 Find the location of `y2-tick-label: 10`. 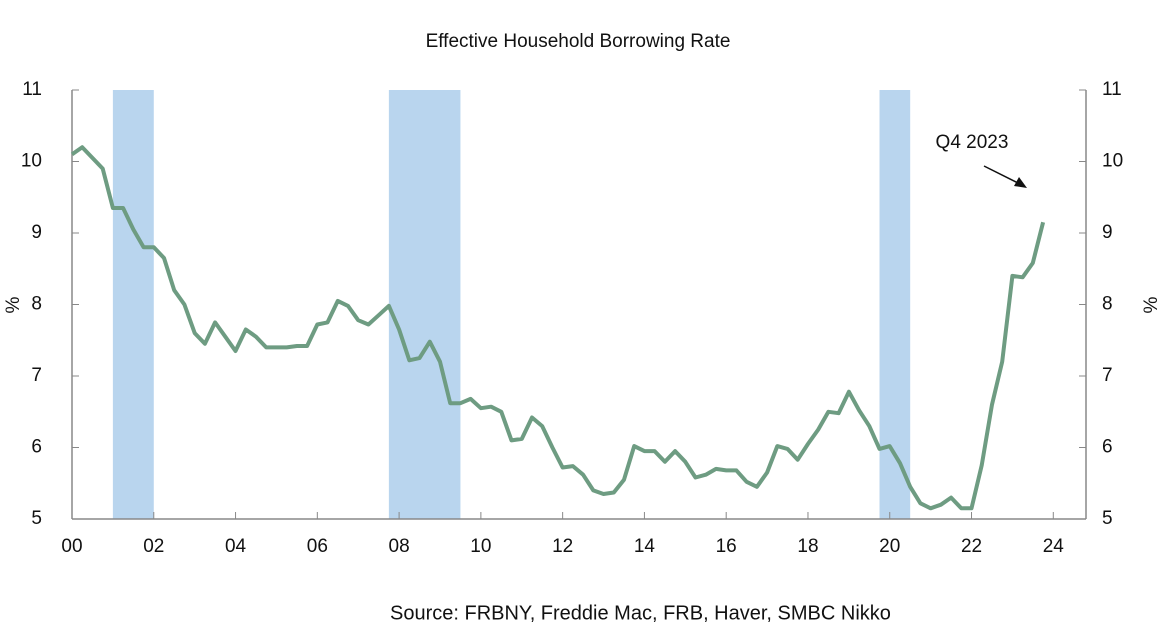

y2-tick-label: 10 is located at coordinates (1112, 161).